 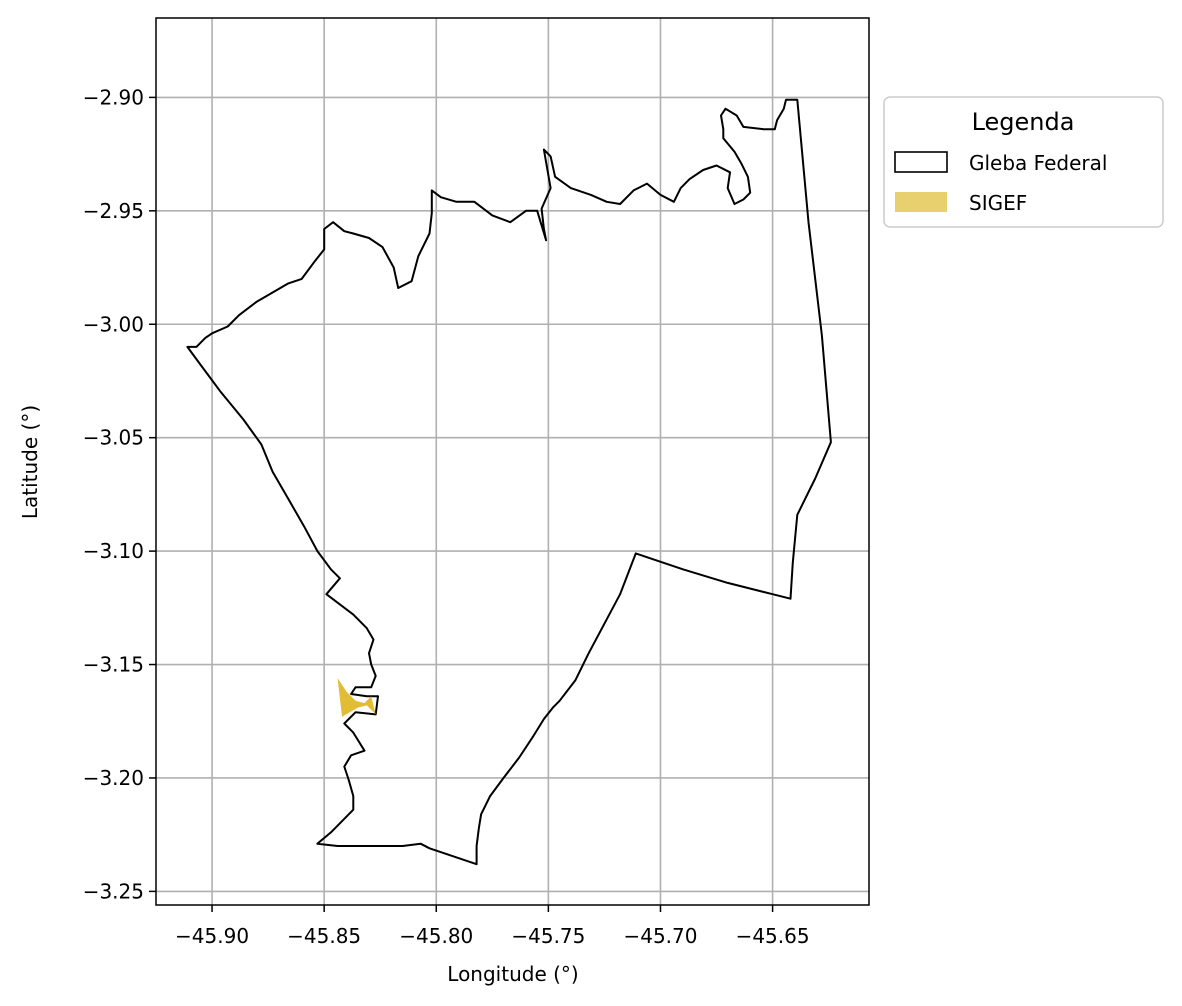 I want to click on legend-swatch-sigef, so click(x=921, y=202).